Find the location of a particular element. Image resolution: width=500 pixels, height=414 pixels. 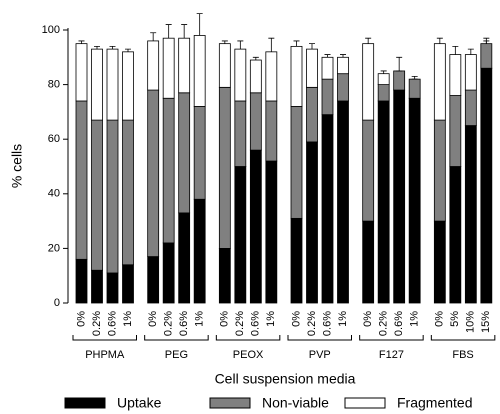

legend-label: Fragmented is located at coordinates (434, 403).